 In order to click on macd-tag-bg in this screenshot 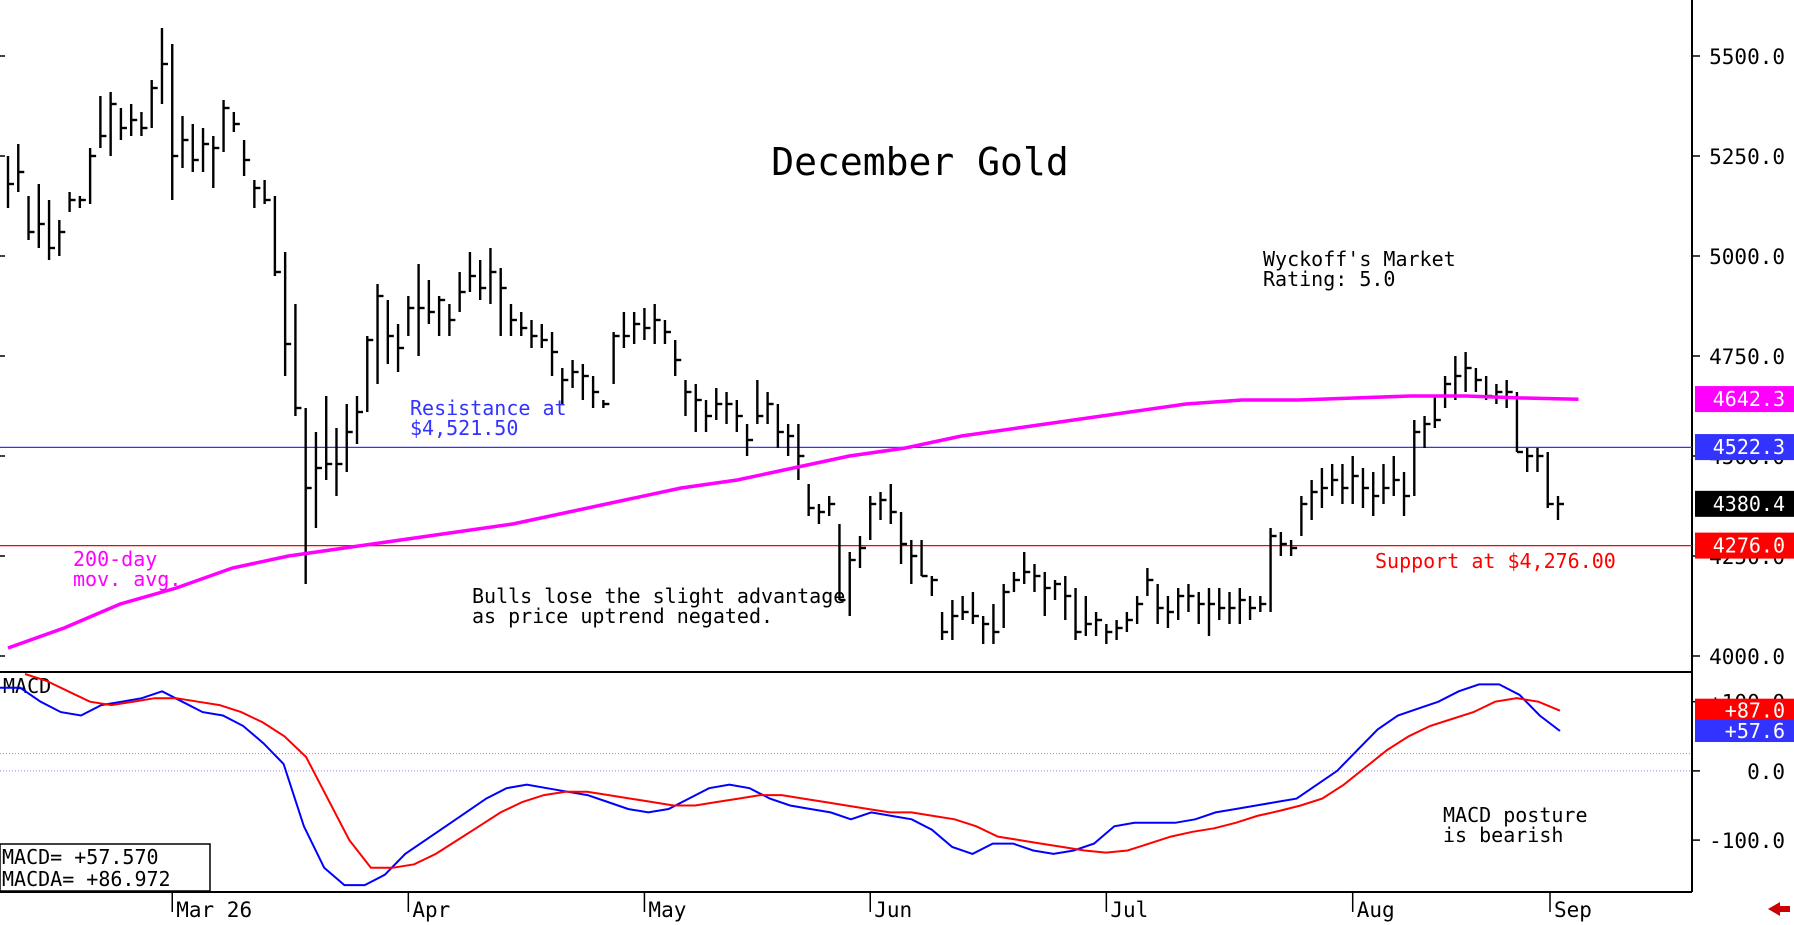, I will do `click(1744, 710)`.